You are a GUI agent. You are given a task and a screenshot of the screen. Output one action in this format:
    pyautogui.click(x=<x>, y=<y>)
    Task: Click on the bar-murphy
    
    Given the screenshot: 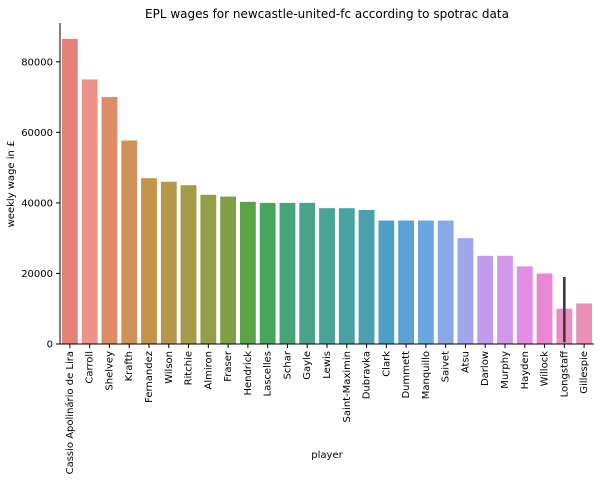 What is the action you would take?
    pyautogui.click(x=505, y=299)
    